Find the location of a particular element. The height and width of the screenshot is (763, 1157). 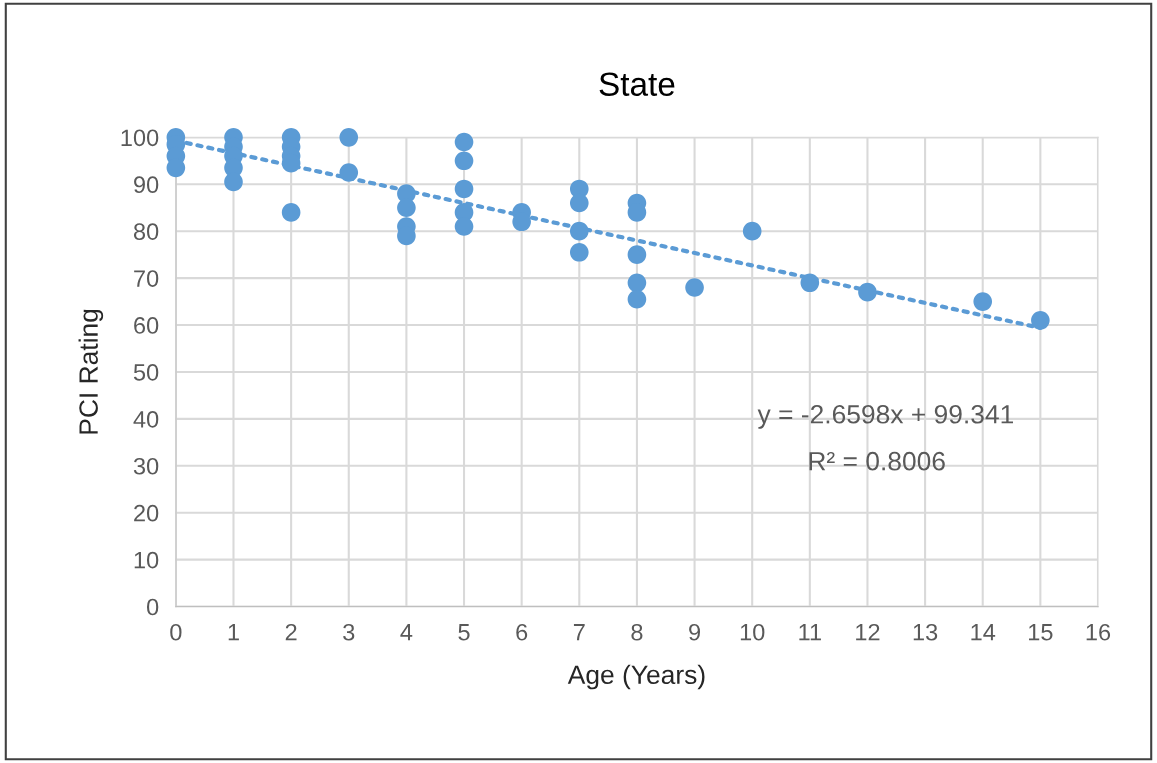

y-tick-label: 50 is located at coordinates (146, 372).